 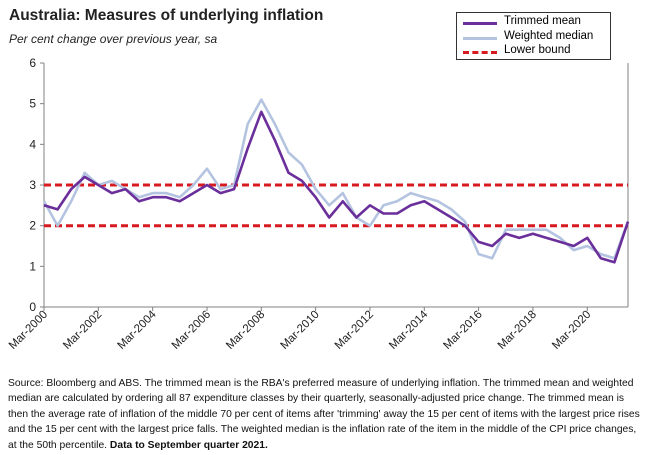 What do you see at coordinates (82, 330) in the screenshot?
I see `x-tick-label: Mar-2002` at bounding box center [82, 330].